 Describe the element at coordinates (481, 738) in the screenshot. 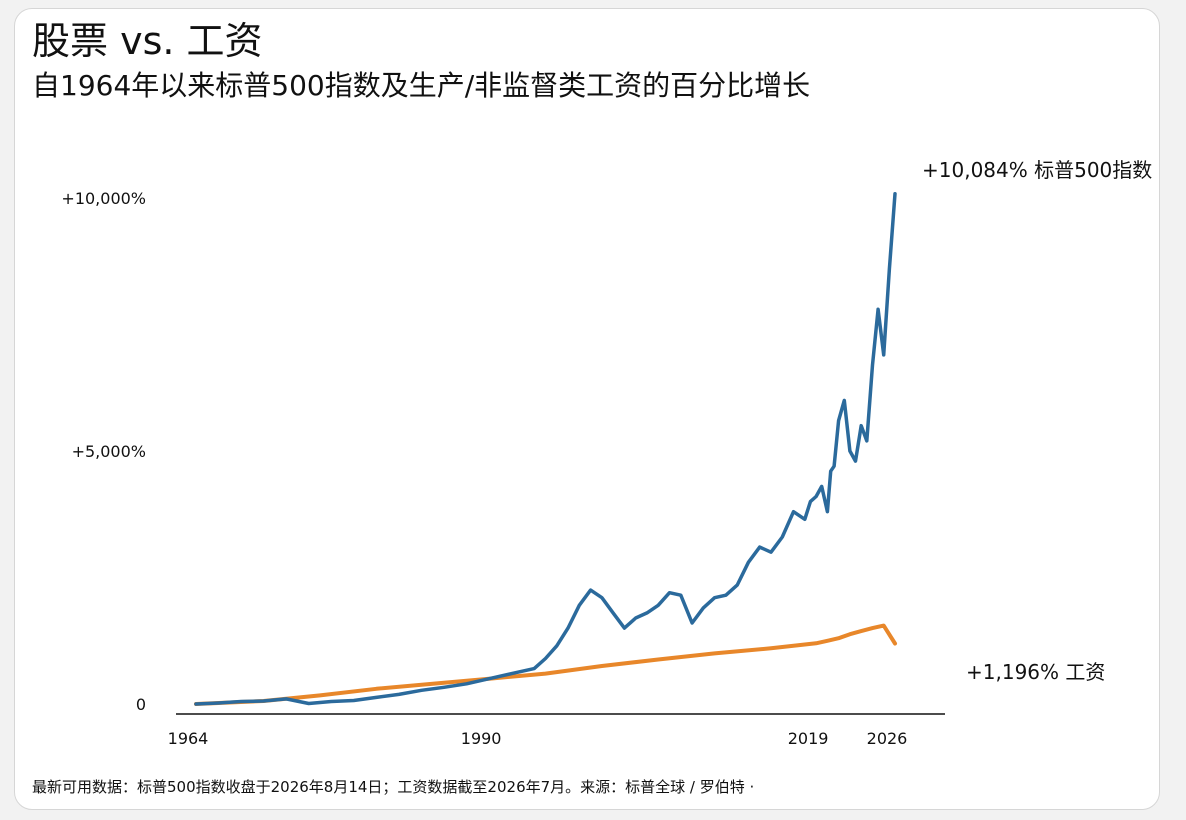

I see `x-tick-label: 1990` at that location.